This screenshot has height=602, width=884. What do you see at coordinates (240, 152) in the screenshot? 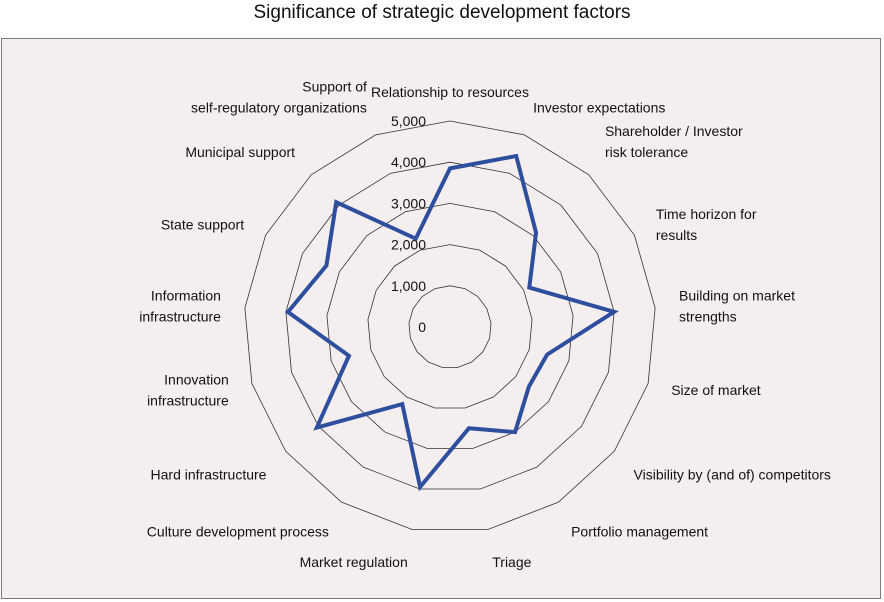
I see `category-label: Municipal support` at bounding box center [240, 152].